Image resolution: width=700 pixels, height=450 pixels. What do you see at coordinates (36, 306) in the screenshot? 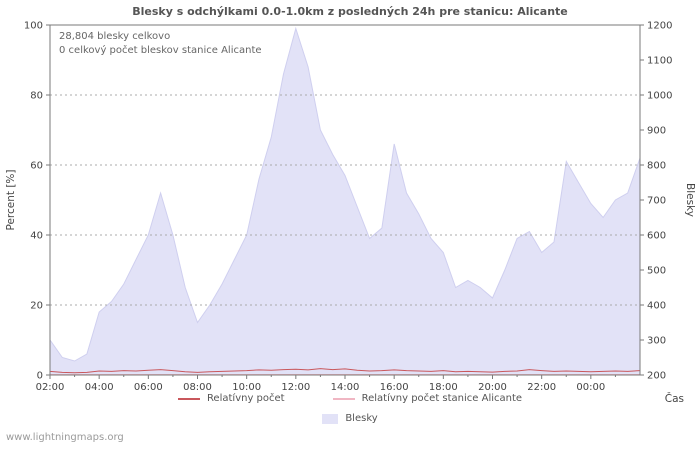
I see `left-tick-label: 20` at bounding box center [36, 306].